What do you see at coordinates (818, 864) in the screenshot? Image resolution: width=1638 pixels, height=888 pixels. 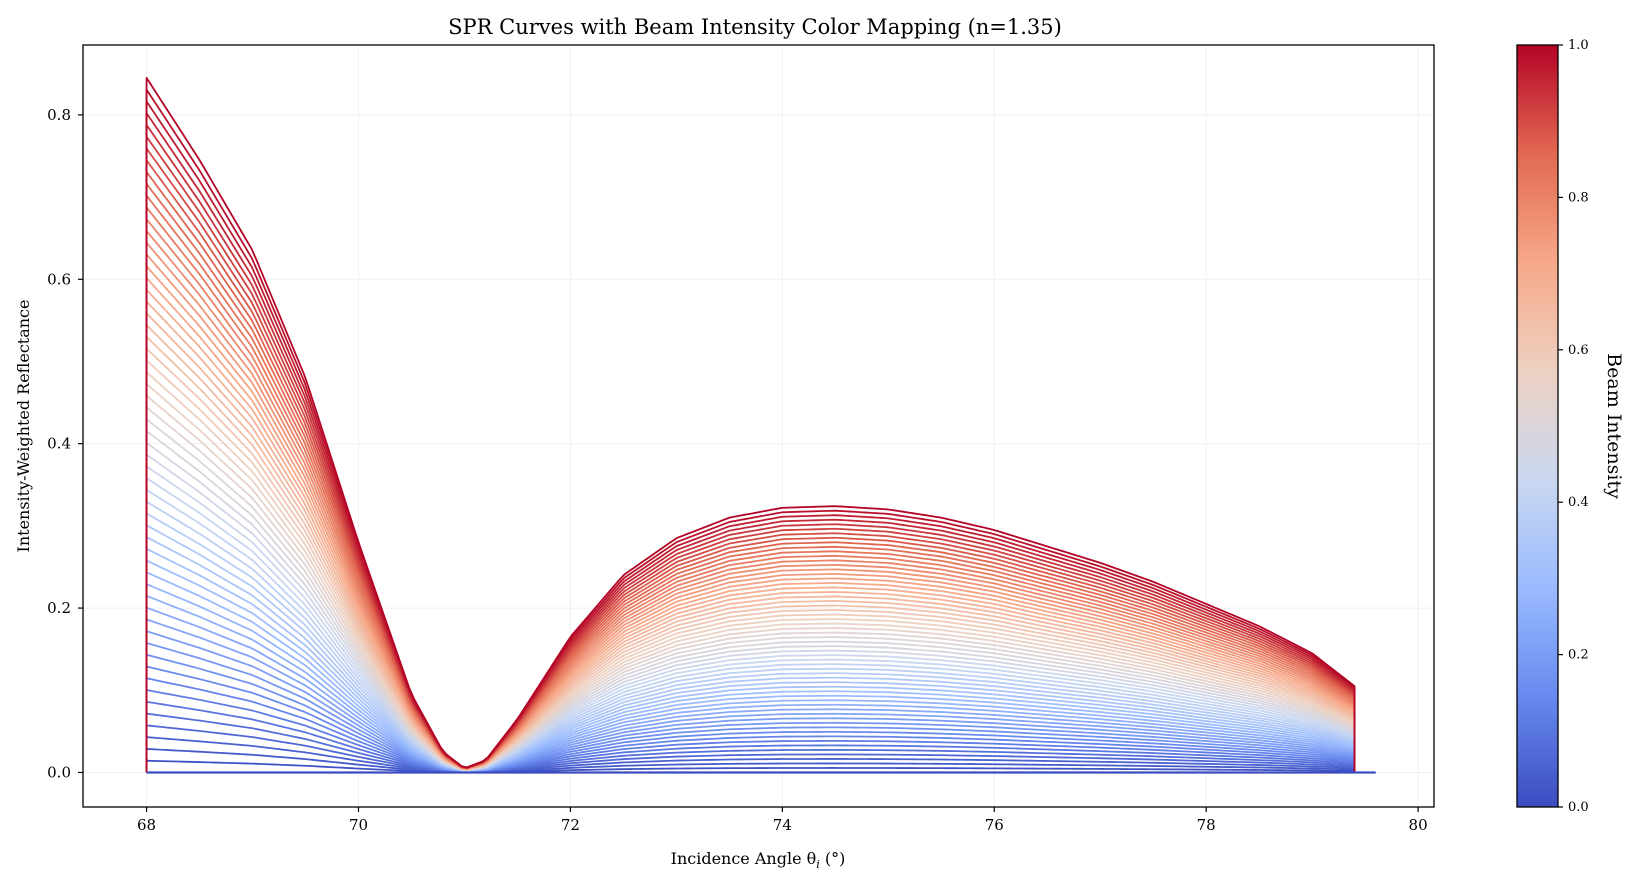 I see `x-axis-label-subscript: i` at bounding box center [818, 864].